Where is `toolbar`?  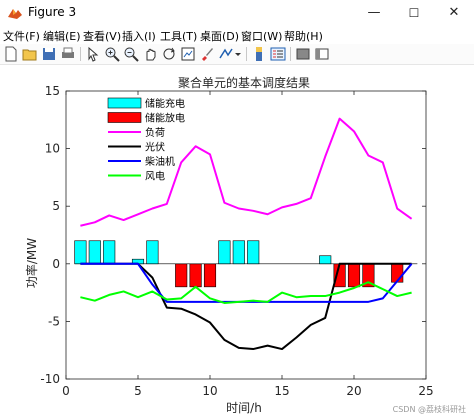
toolbar is located at coordinates (237, 54).